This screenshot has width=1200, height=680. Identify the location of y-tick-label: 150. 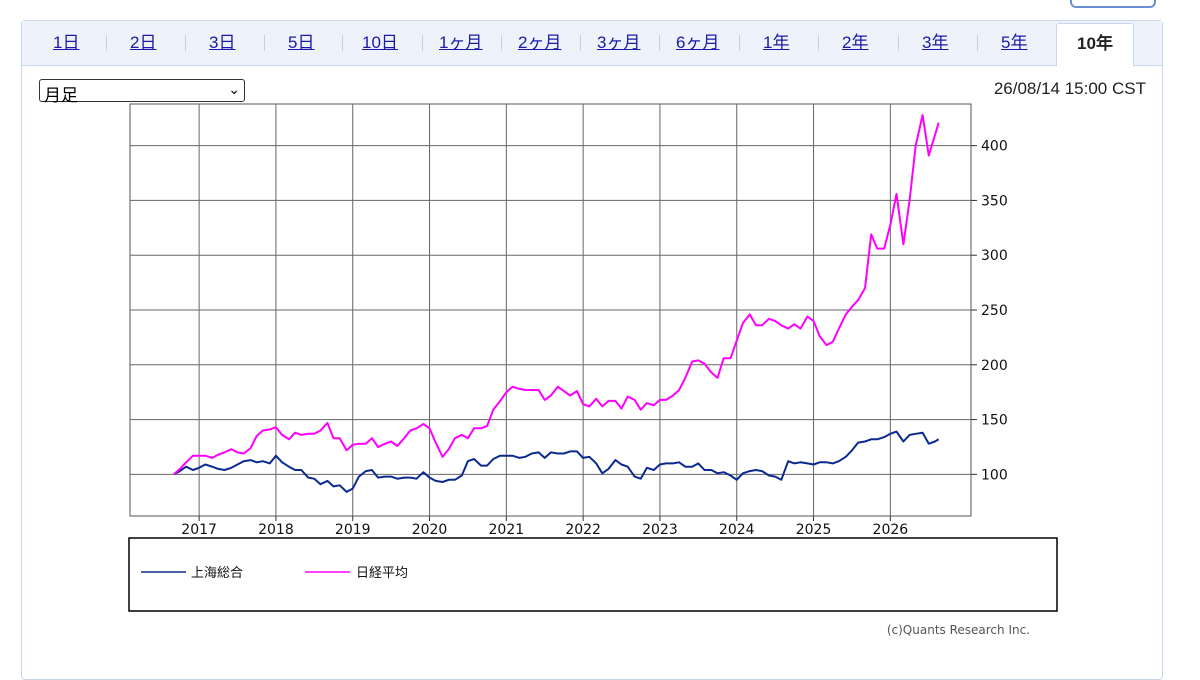
(994, 421).